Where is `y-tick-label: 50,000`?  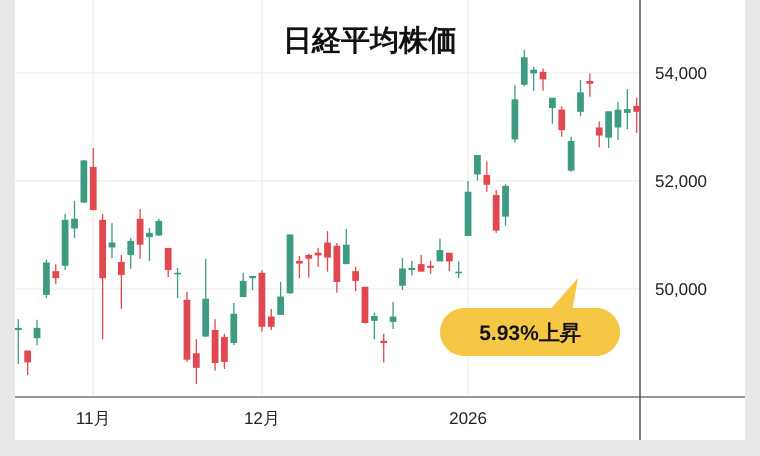 y-tick-label: 50,000 is located at coordinates (681, 289).